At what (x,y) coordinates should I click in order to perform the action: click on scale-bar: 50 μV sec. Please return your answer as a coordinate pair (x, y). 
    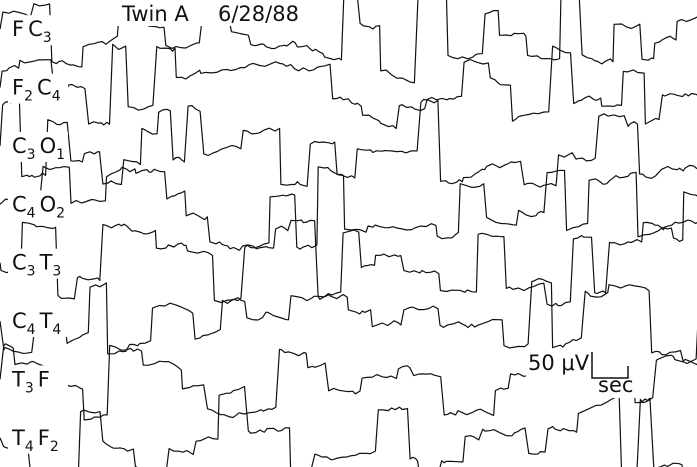
    Looking at the image, I should click on (585, 374).